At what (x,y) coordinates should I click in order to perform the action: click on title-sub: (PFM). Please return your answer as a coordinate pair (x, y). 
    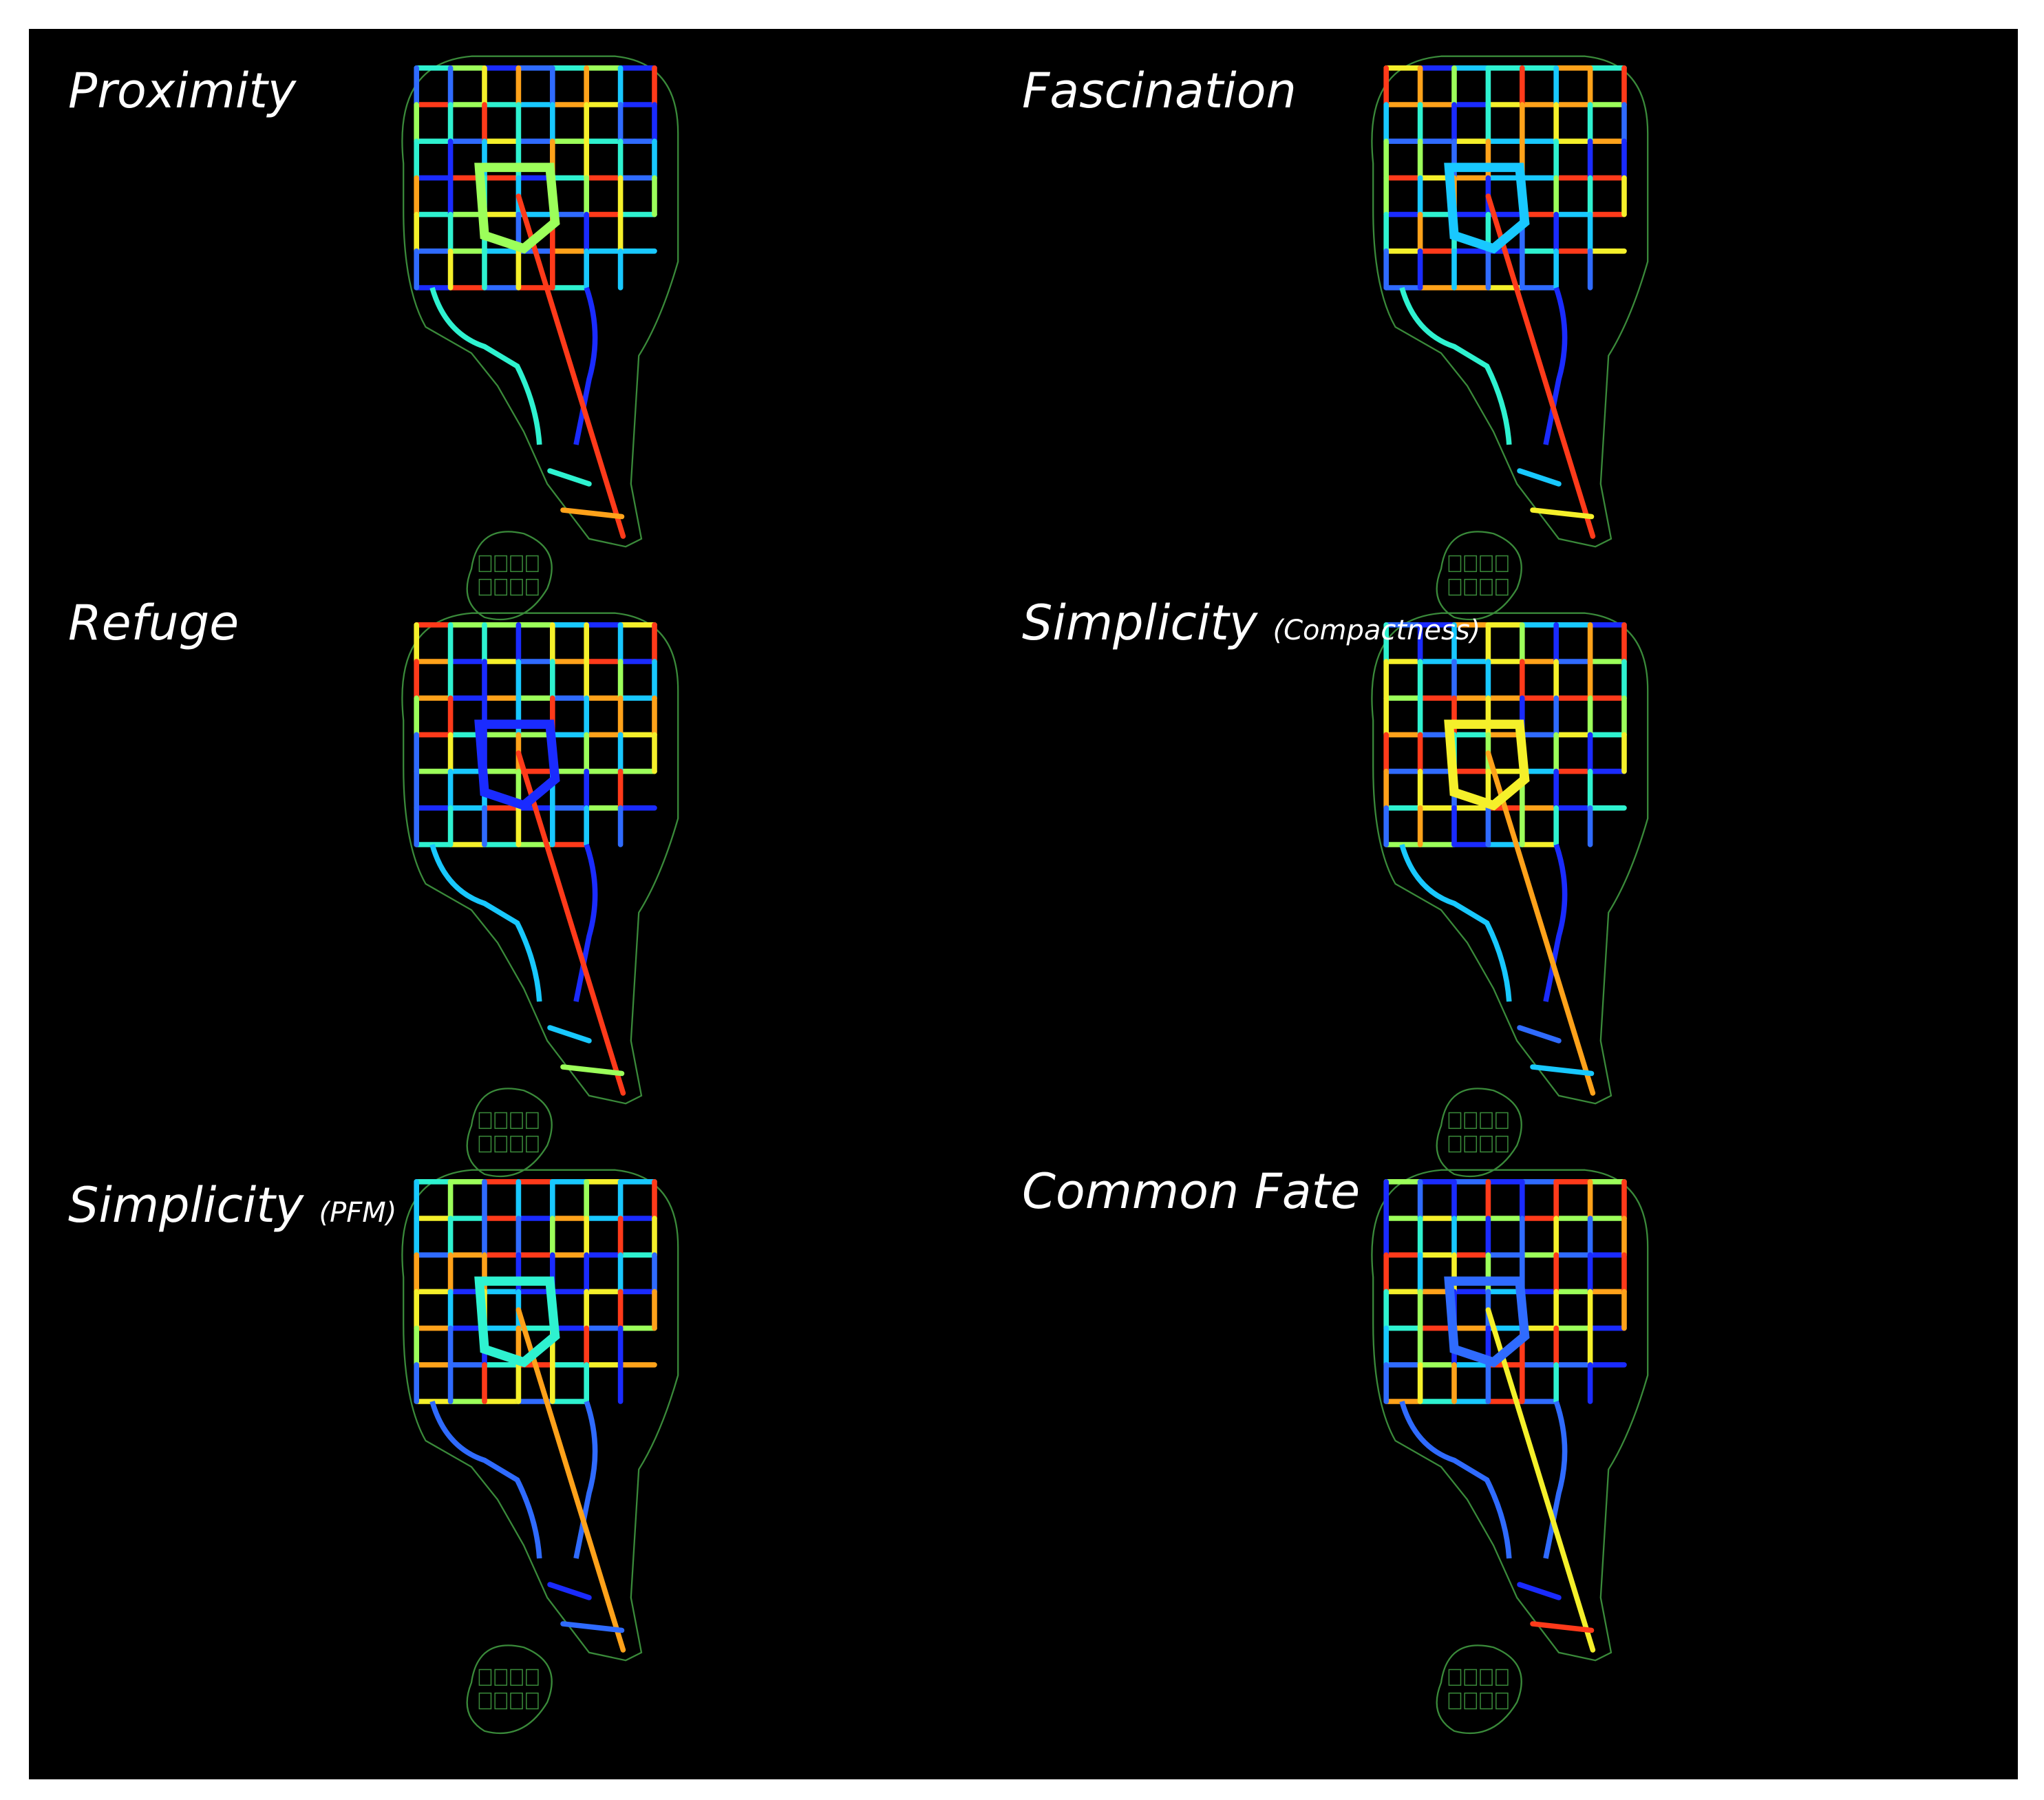
    Looking at the image, I should click on (357, 1213).